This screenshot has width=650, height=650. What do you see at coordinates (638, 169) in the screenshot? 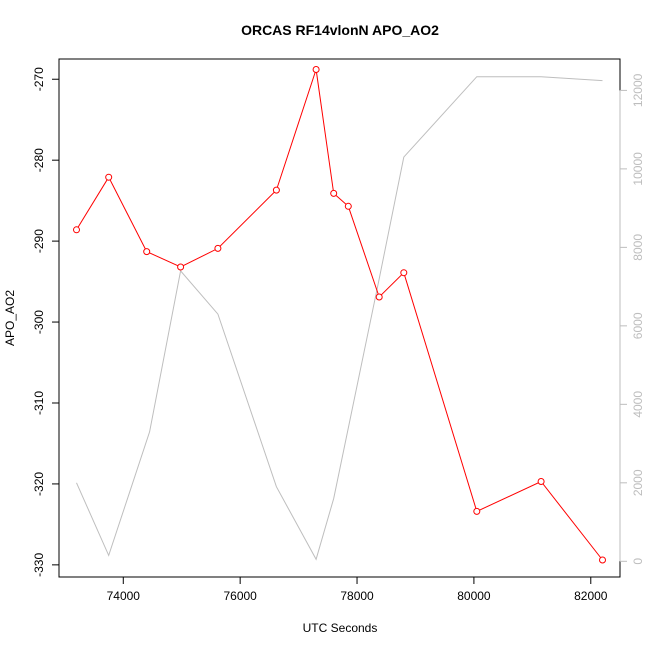
I see `y2-tick-label: 10000` at bounding box center [638, 169].